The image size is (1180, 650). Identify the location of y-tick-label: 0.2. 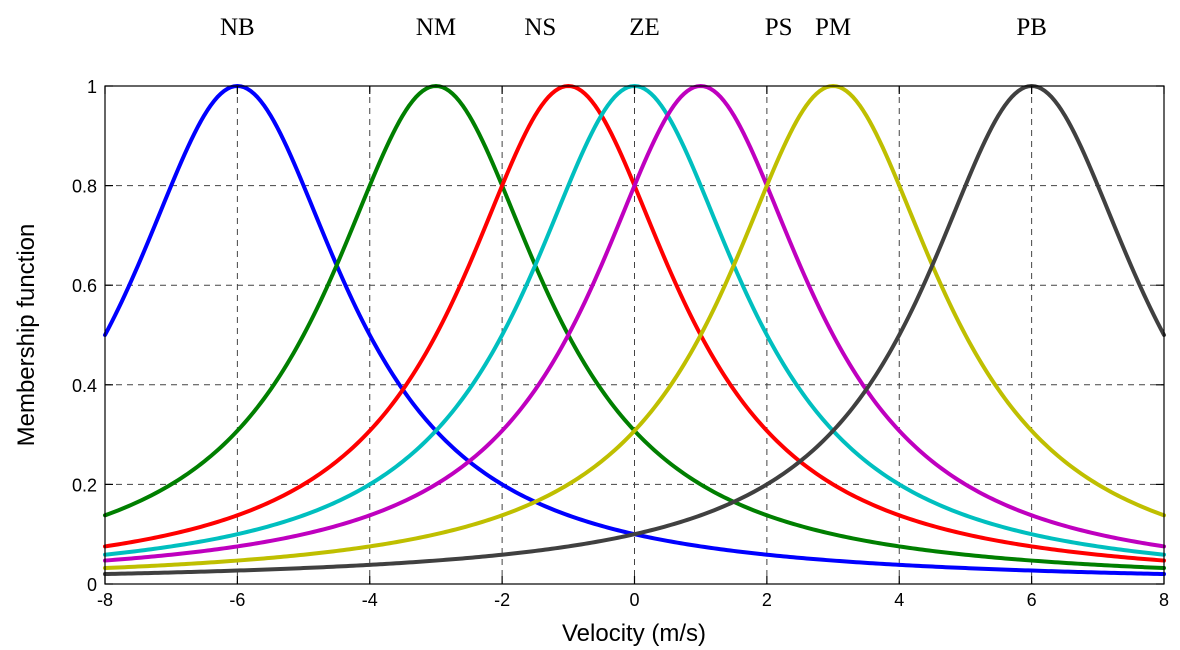
(84, 485).